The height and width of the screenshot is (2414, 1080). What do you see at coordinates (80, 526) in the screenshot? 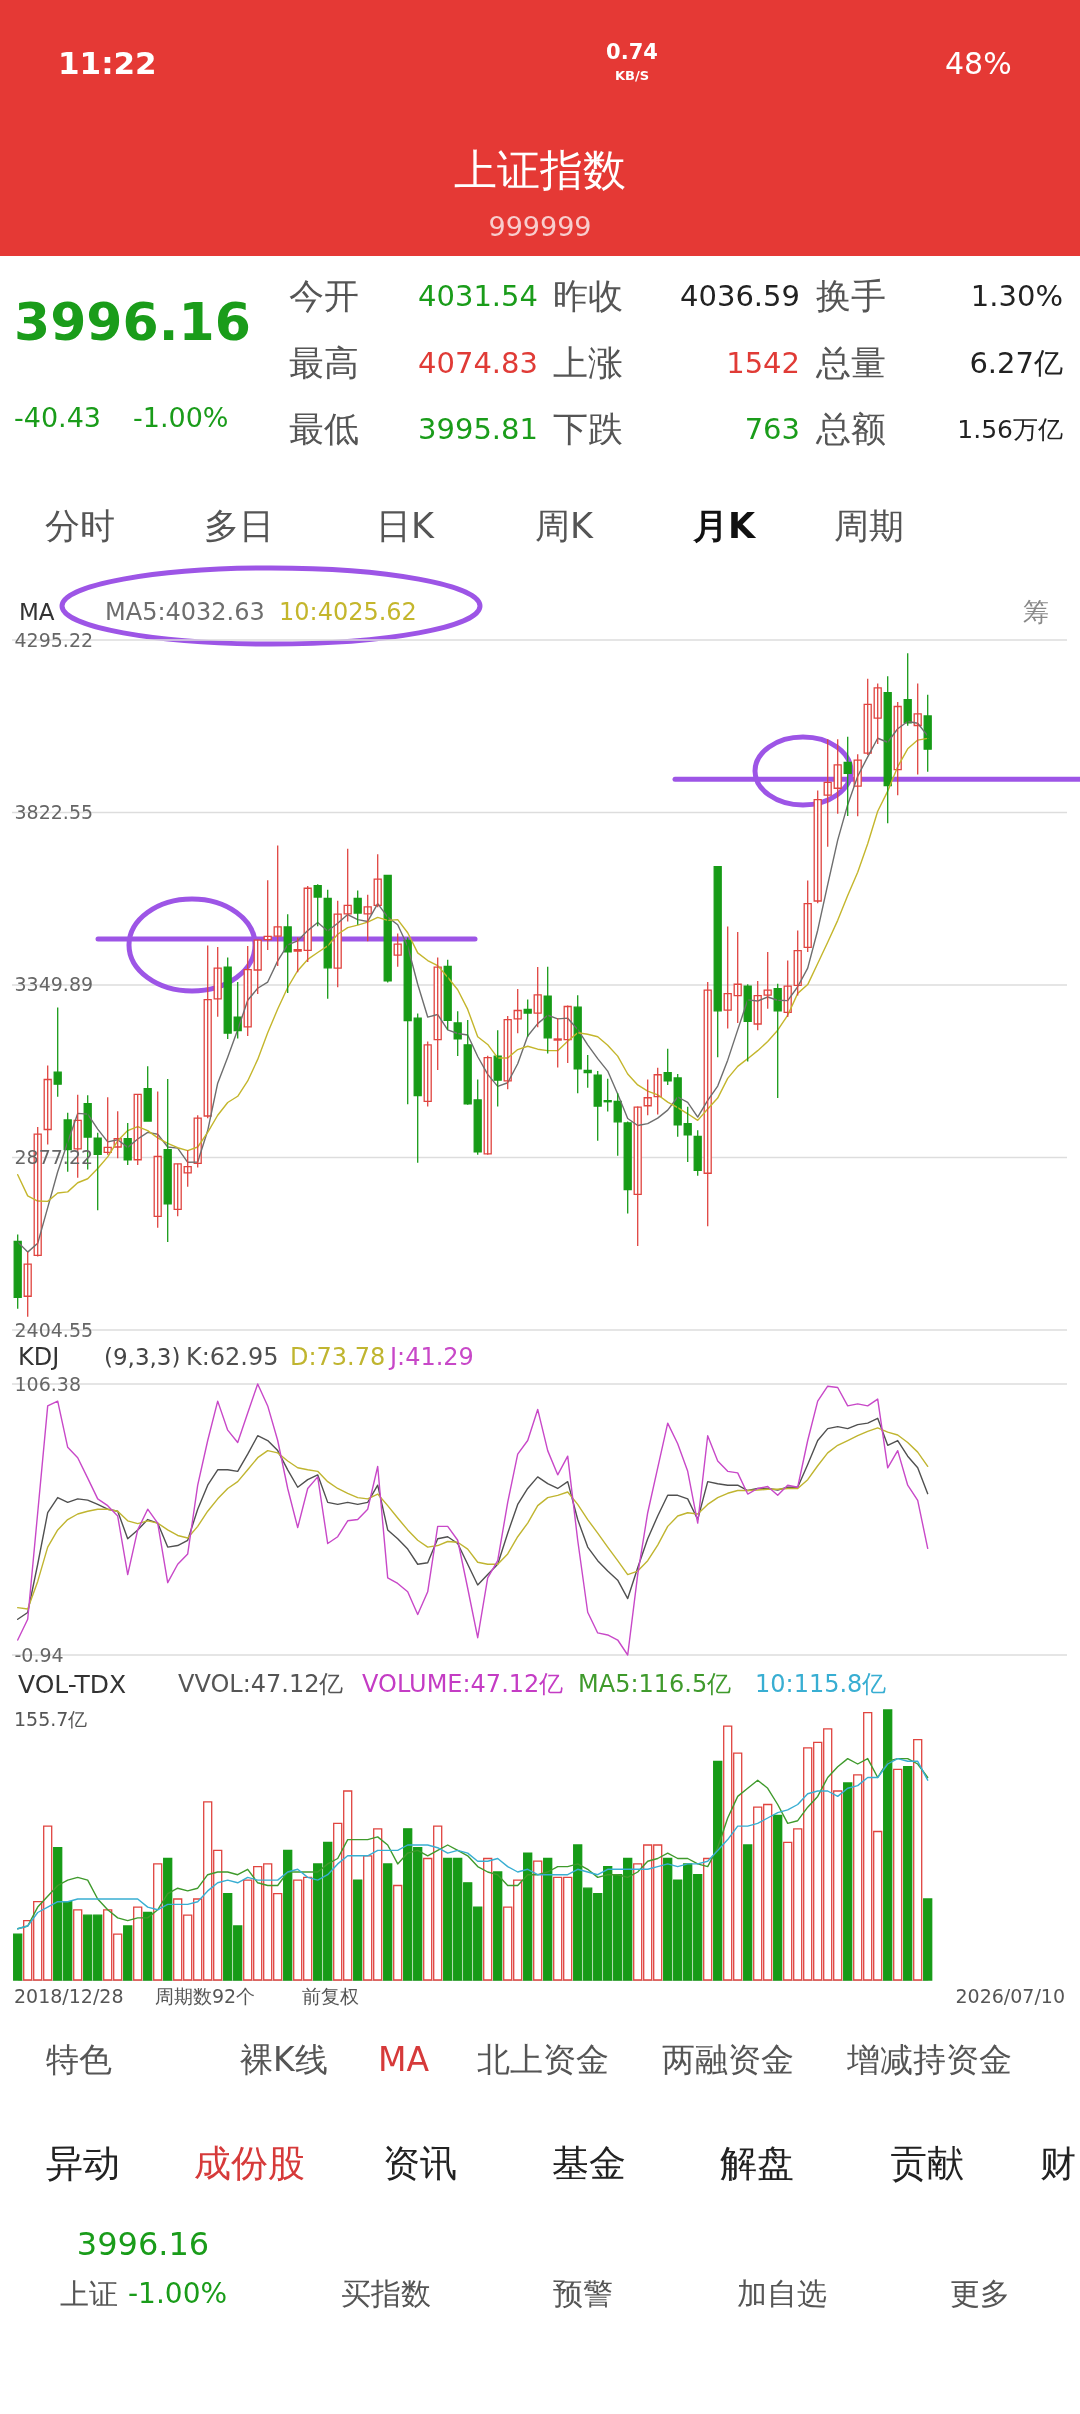
I see `text: 分时` at bounding box center [80, 526].